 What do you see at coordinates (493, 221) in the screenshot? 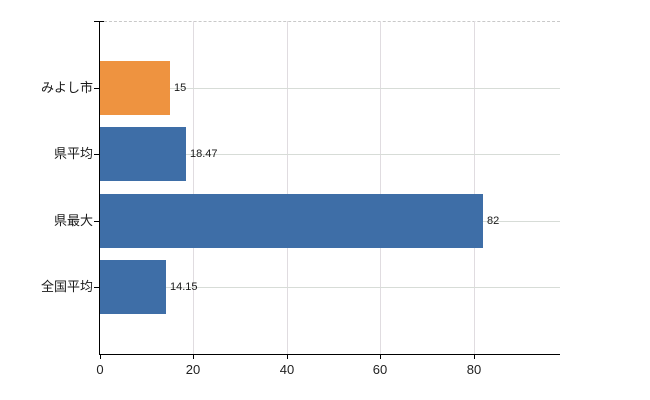
I see `bar-value-label: 82` at bounding box center [493, 221].